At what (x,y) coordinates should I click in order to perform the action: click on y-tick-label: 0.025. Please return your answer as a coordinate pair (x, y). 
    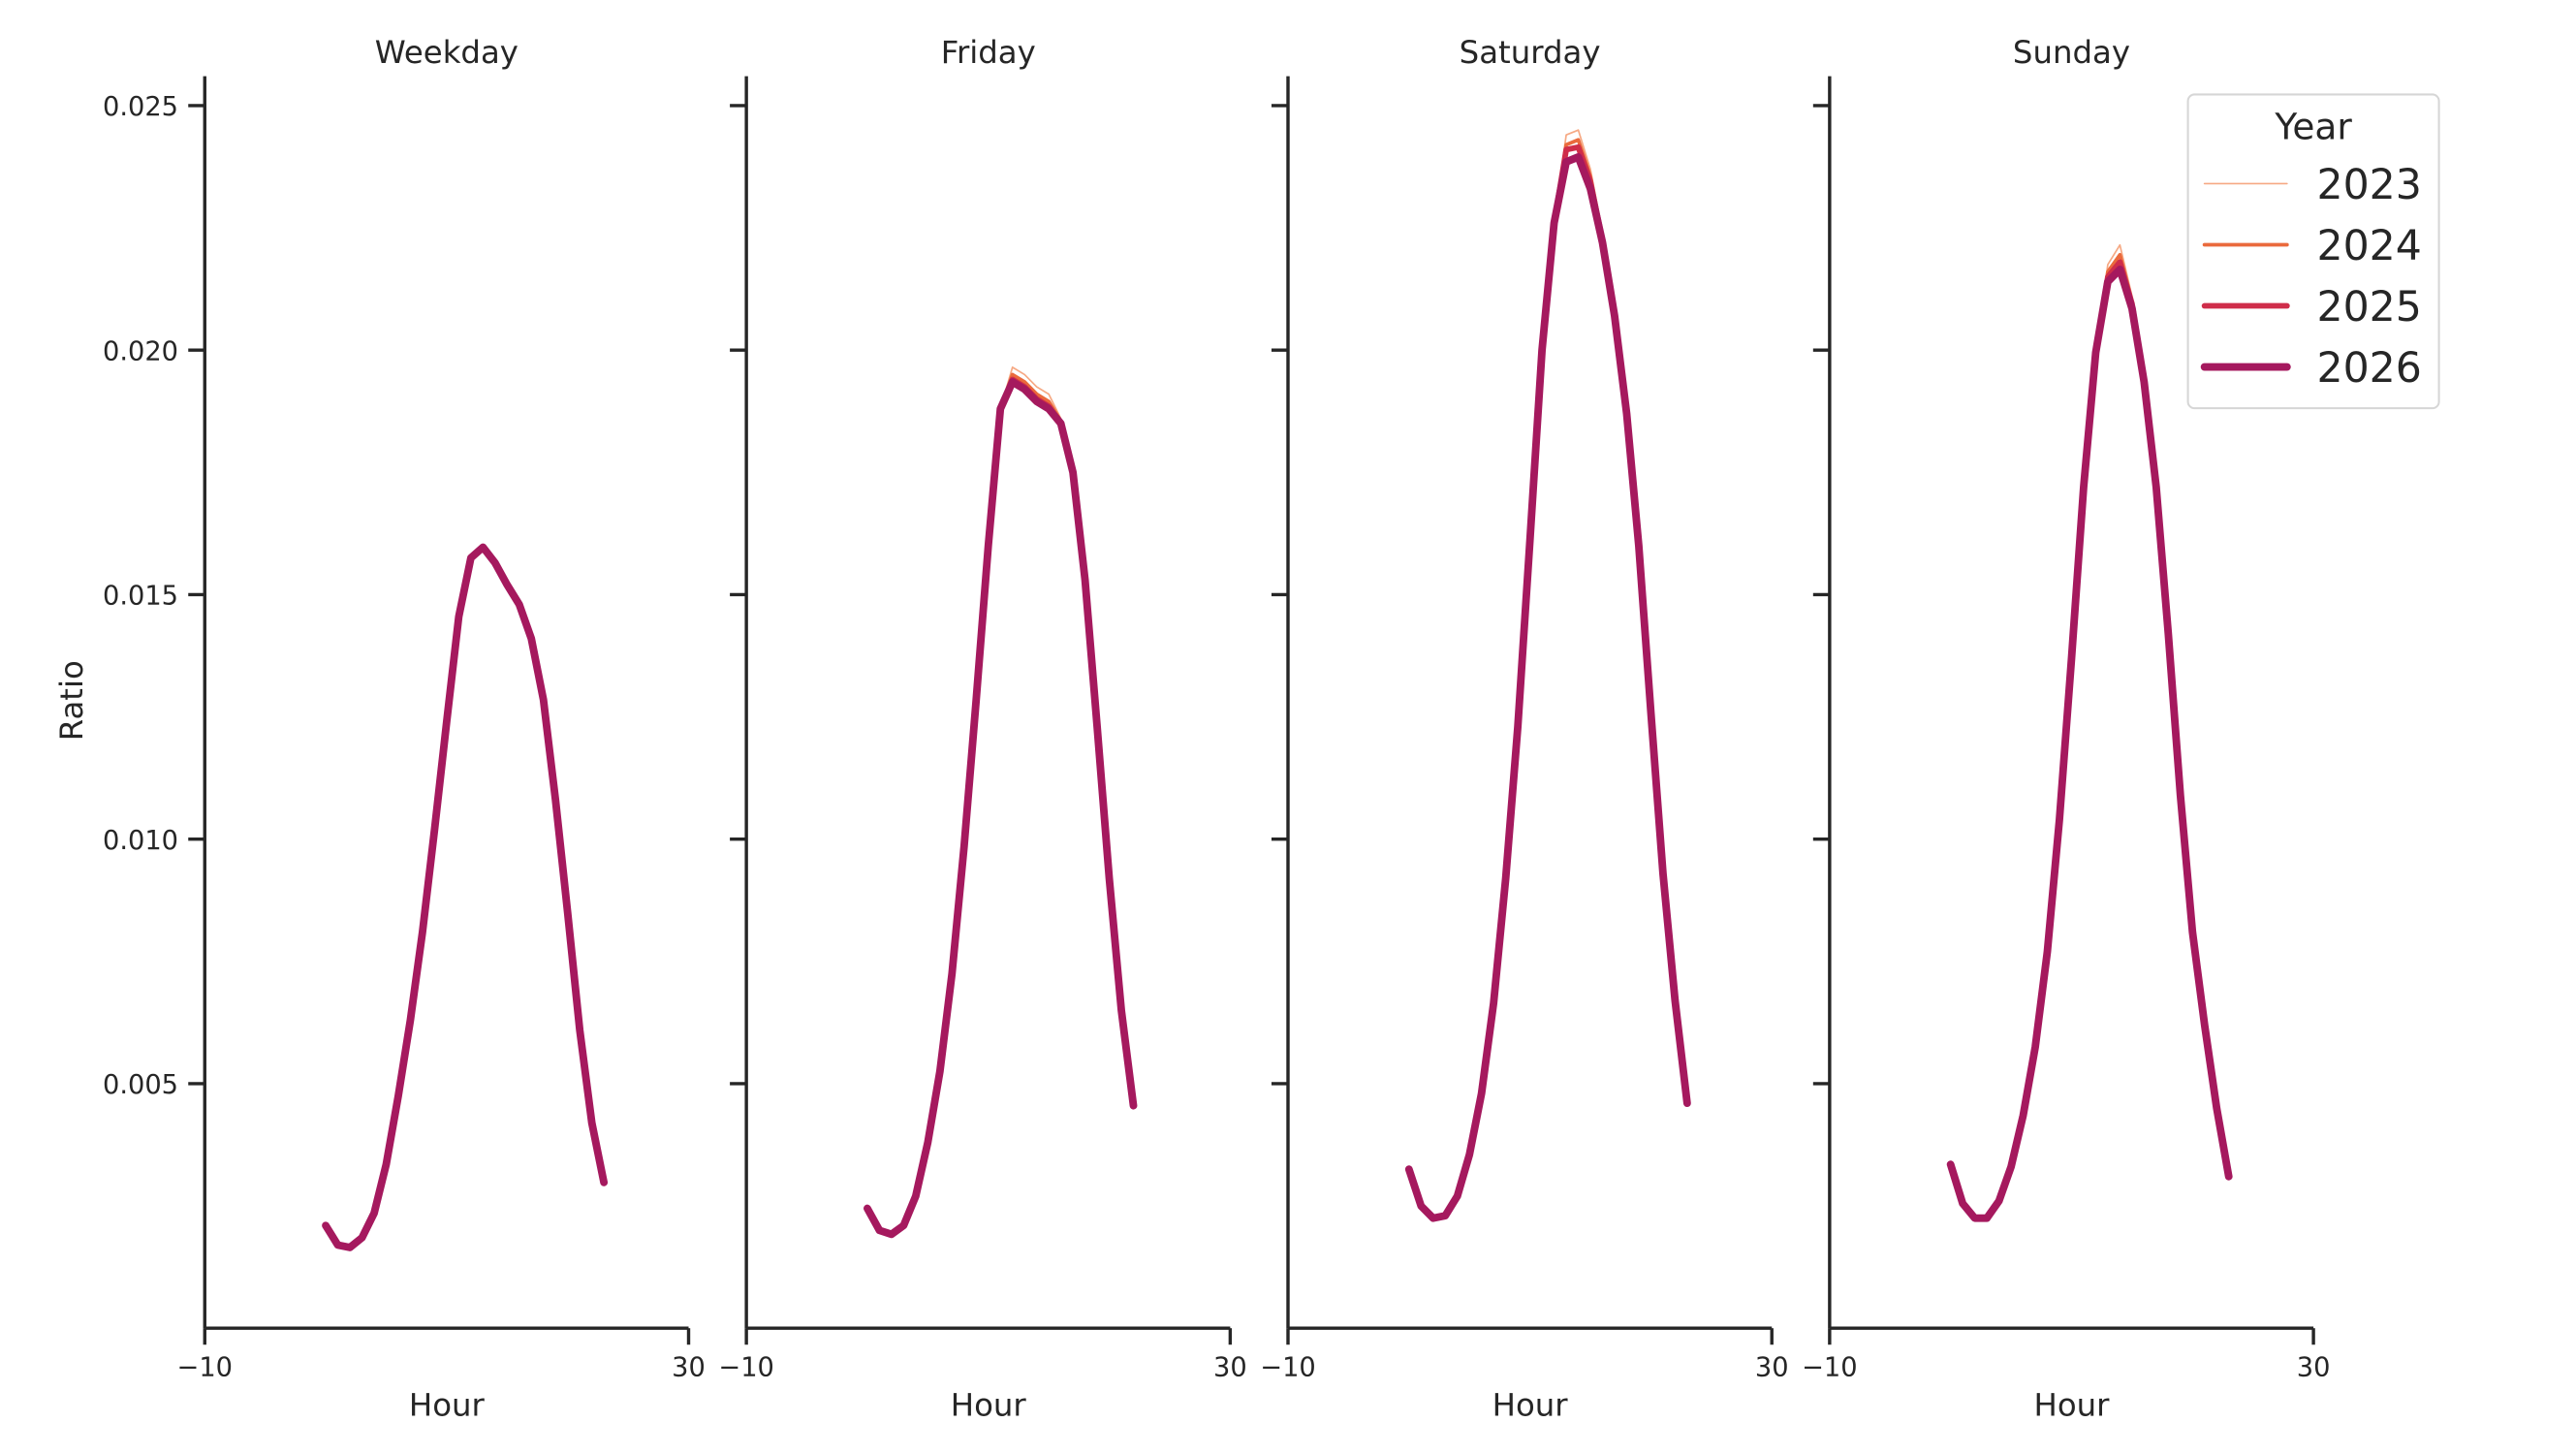
    Looking at the image, I should click on (140, 107).